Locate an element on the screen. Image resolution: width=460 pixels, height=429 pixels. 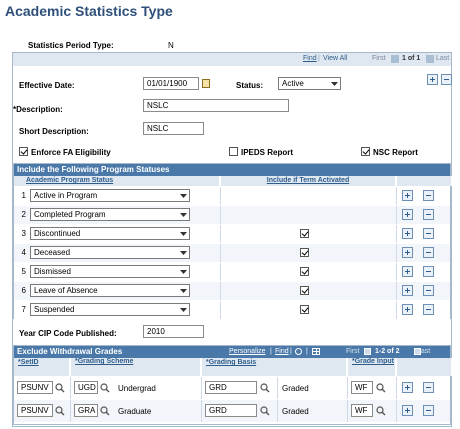
program-status-select: Suspended is located at coordinates (110, 309).